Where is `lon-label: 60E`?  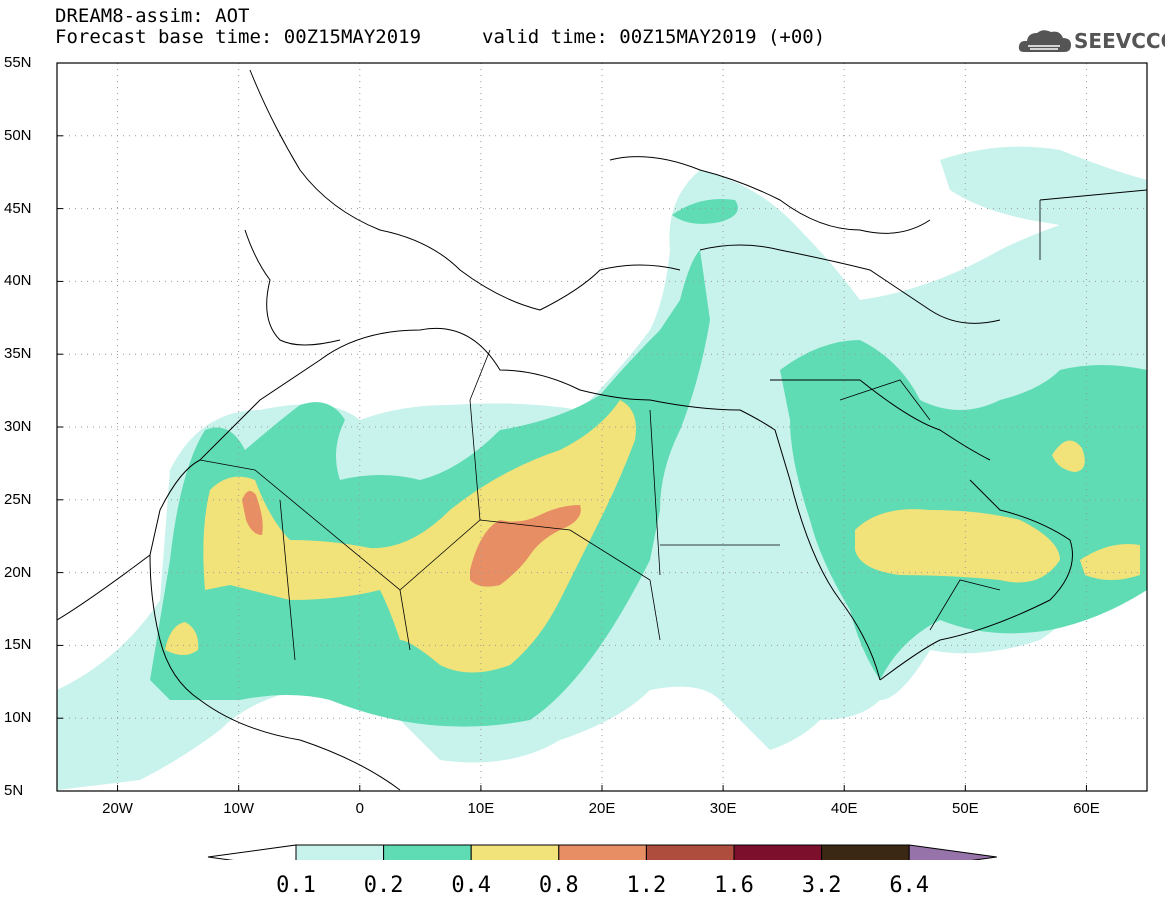
lon-label: 60E is located at coordinates (1086, 808).